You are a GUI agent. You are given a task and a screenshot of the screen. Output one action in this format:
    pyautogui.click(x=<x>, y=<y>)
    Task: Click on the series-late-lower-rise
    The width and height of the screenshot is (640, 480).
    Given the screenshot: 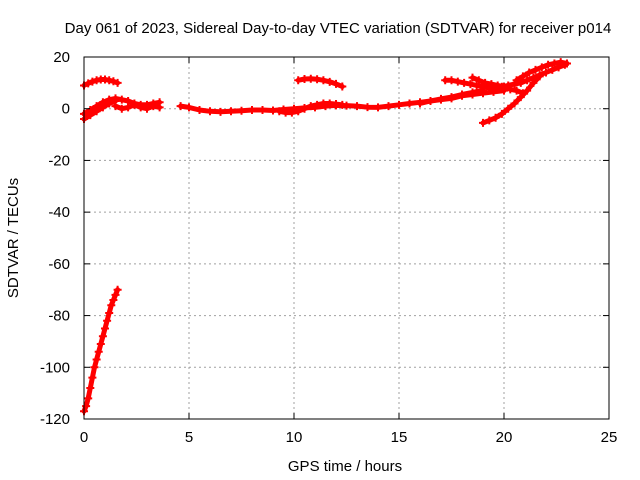 What is the action you would take?
    pyautogui.click(x=451, y=97)
    